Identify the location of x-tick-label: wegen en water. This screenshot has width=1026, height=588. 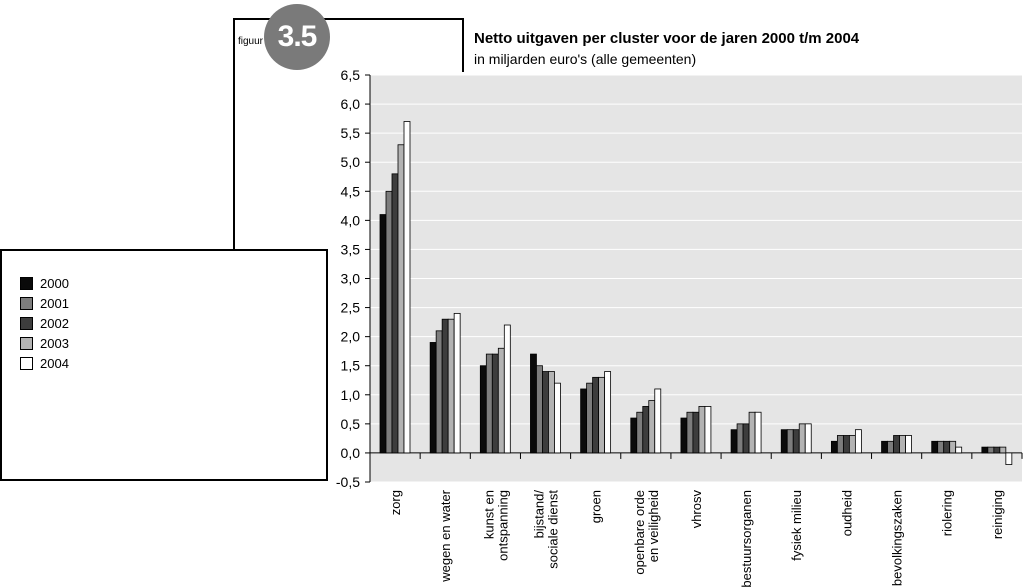
(445, 535).